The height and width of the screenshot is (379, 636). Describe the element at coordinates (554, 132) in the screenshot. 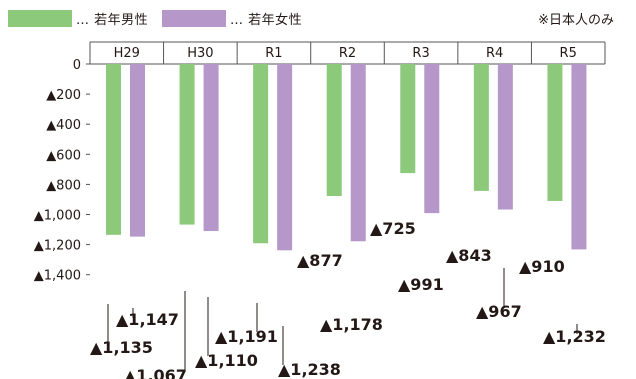

I see `bar-male-R5` at that location.